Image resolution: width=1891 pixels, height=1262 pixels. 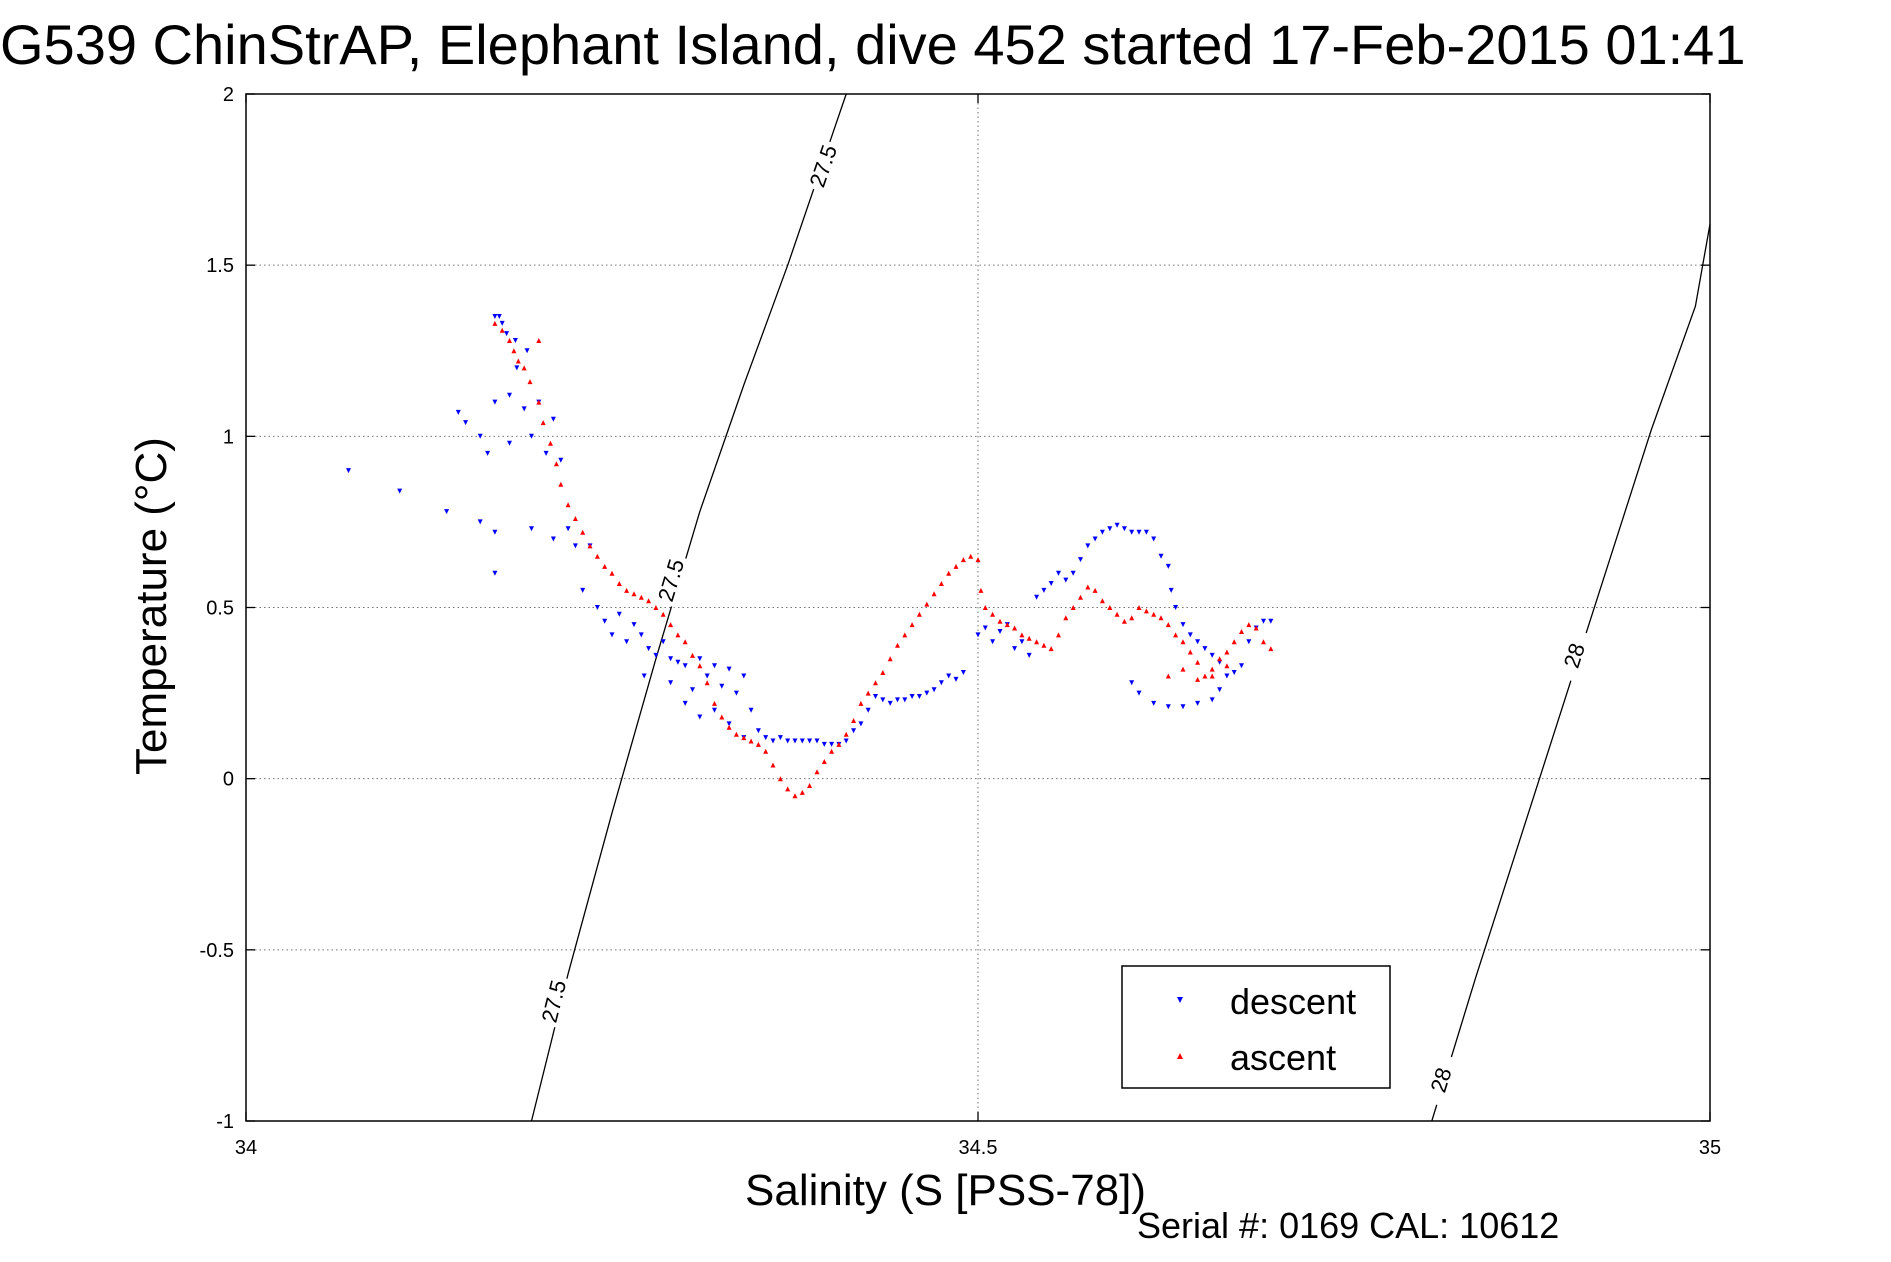 What do you see at coordinates (228, 780) in the screenshot?
I see `y-tick-label: 0` at bounding box center [228, 780].